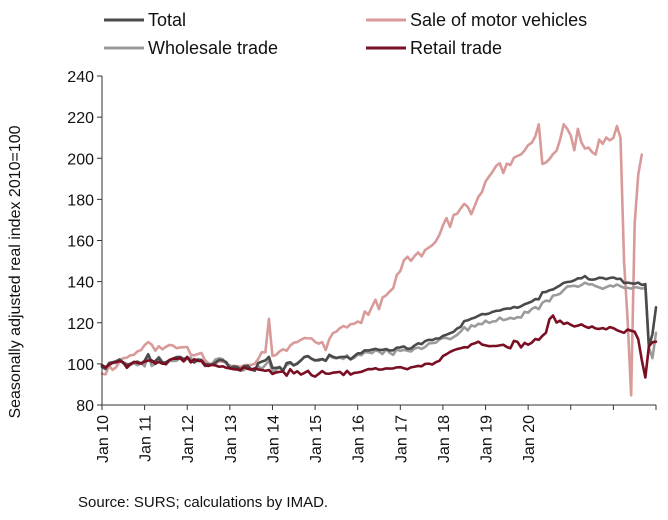 The image size is (668, 520). Describe the element at coordinates (529, 439) in the screenshot. I see `x-tick-label: Jan 20` at that location.